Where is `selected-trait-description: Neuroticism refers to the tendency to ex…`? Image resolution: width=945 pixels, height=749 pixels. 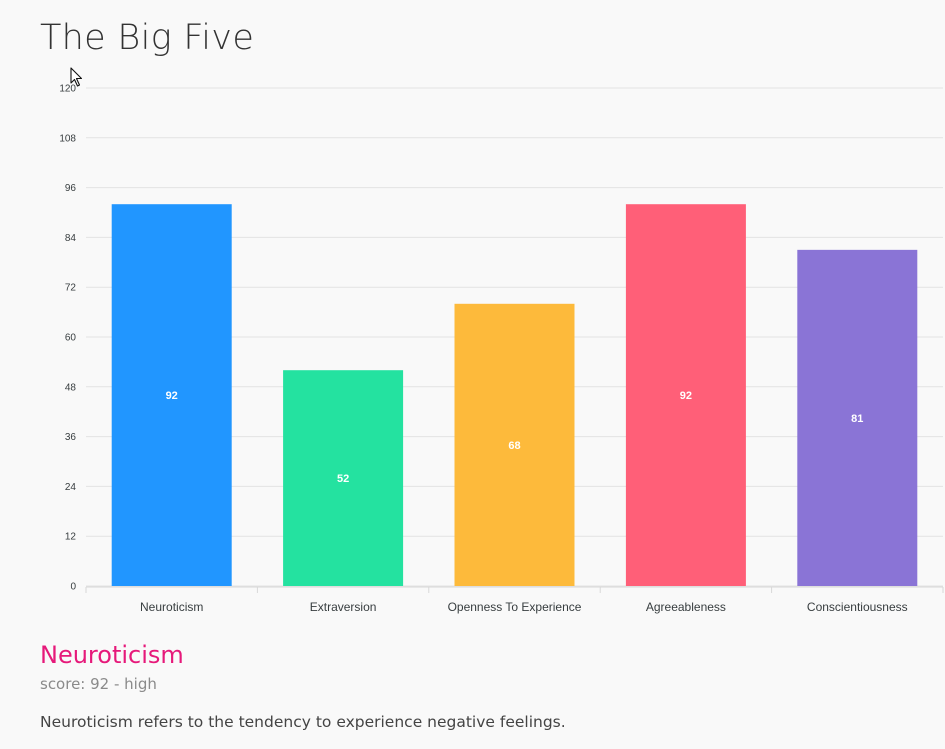
selected-trait-description: Neuroticism refers to the tendency to ex… is located at coordinates (303, 722).